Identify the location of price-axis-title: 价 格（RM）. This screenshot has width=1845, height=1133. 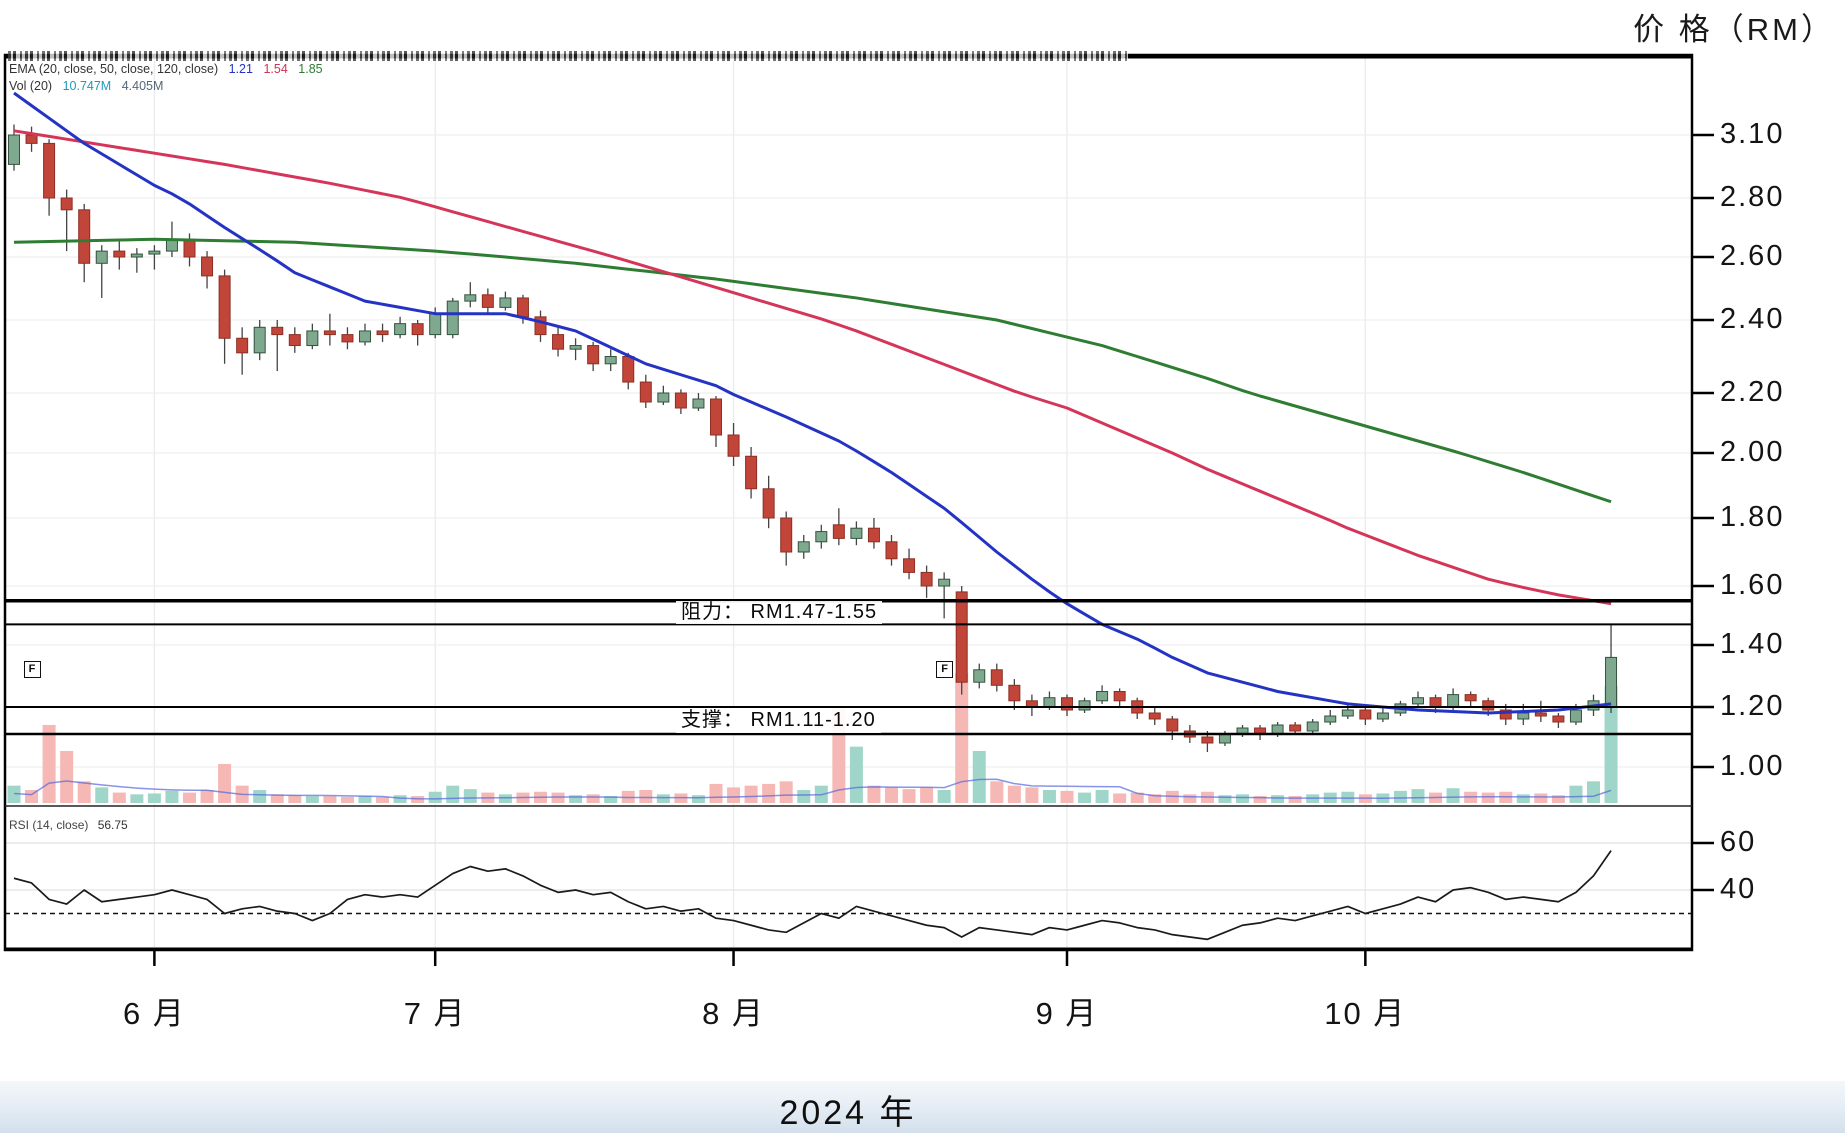
(1734, 29).